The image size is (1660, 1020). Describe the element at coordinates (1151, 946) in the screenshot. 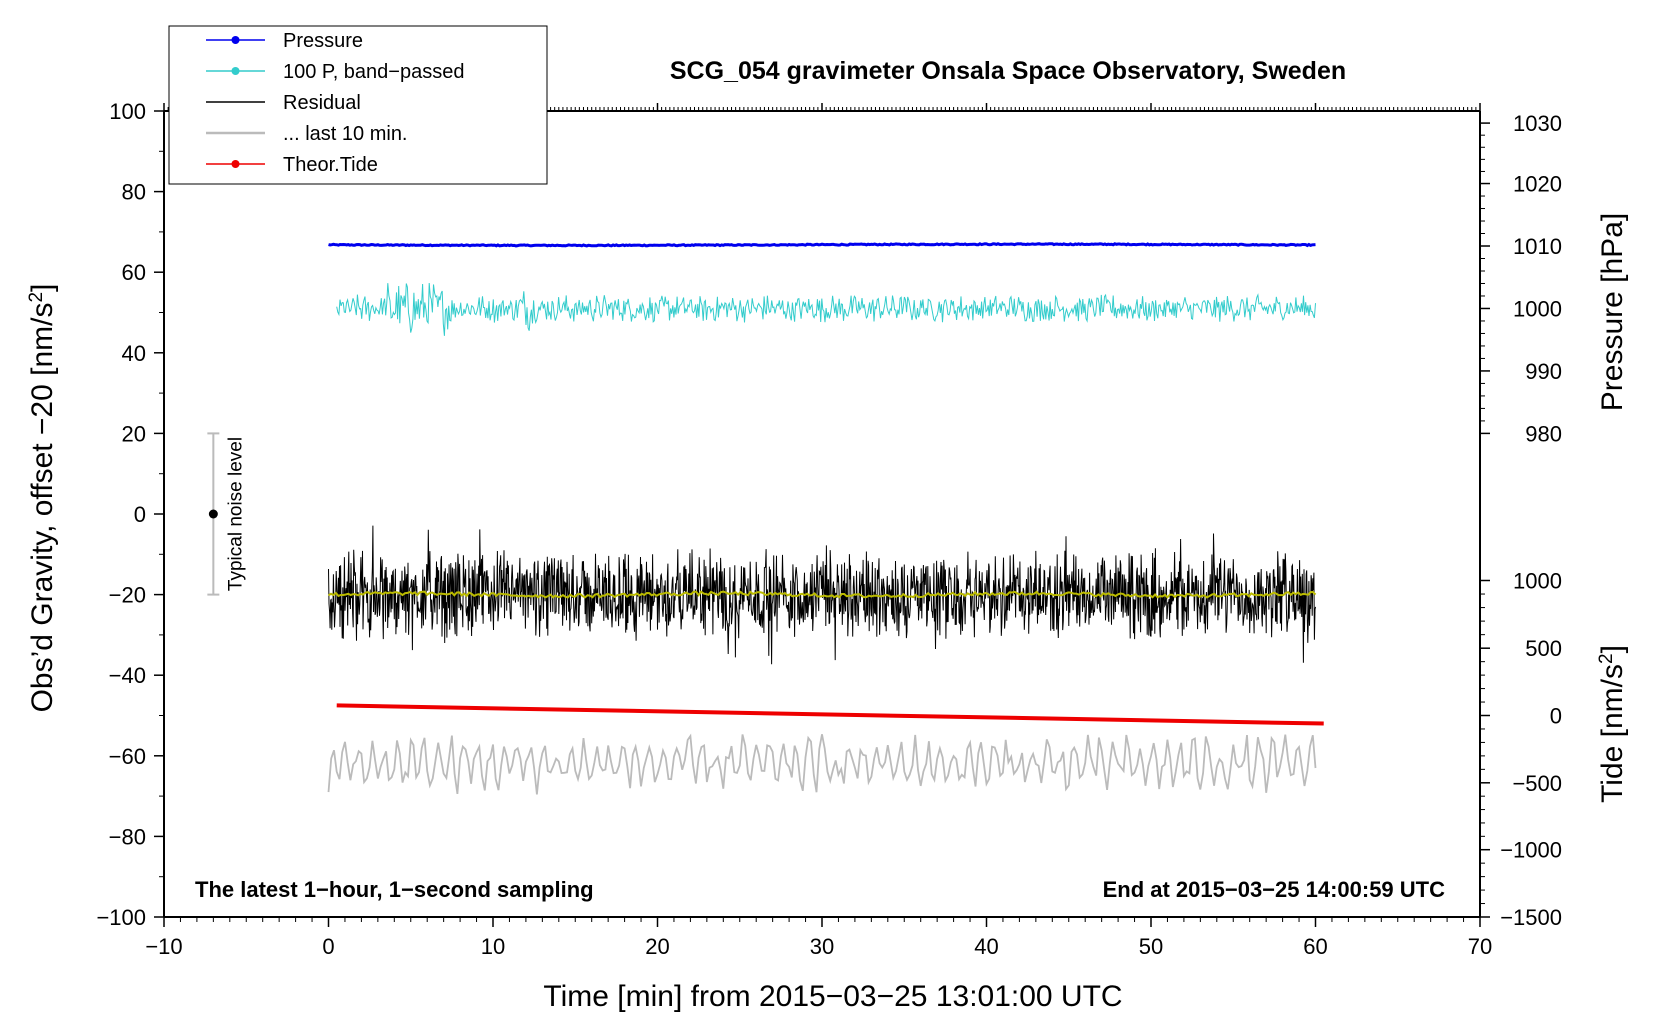

I see `x-tick-label: 50` at that location.